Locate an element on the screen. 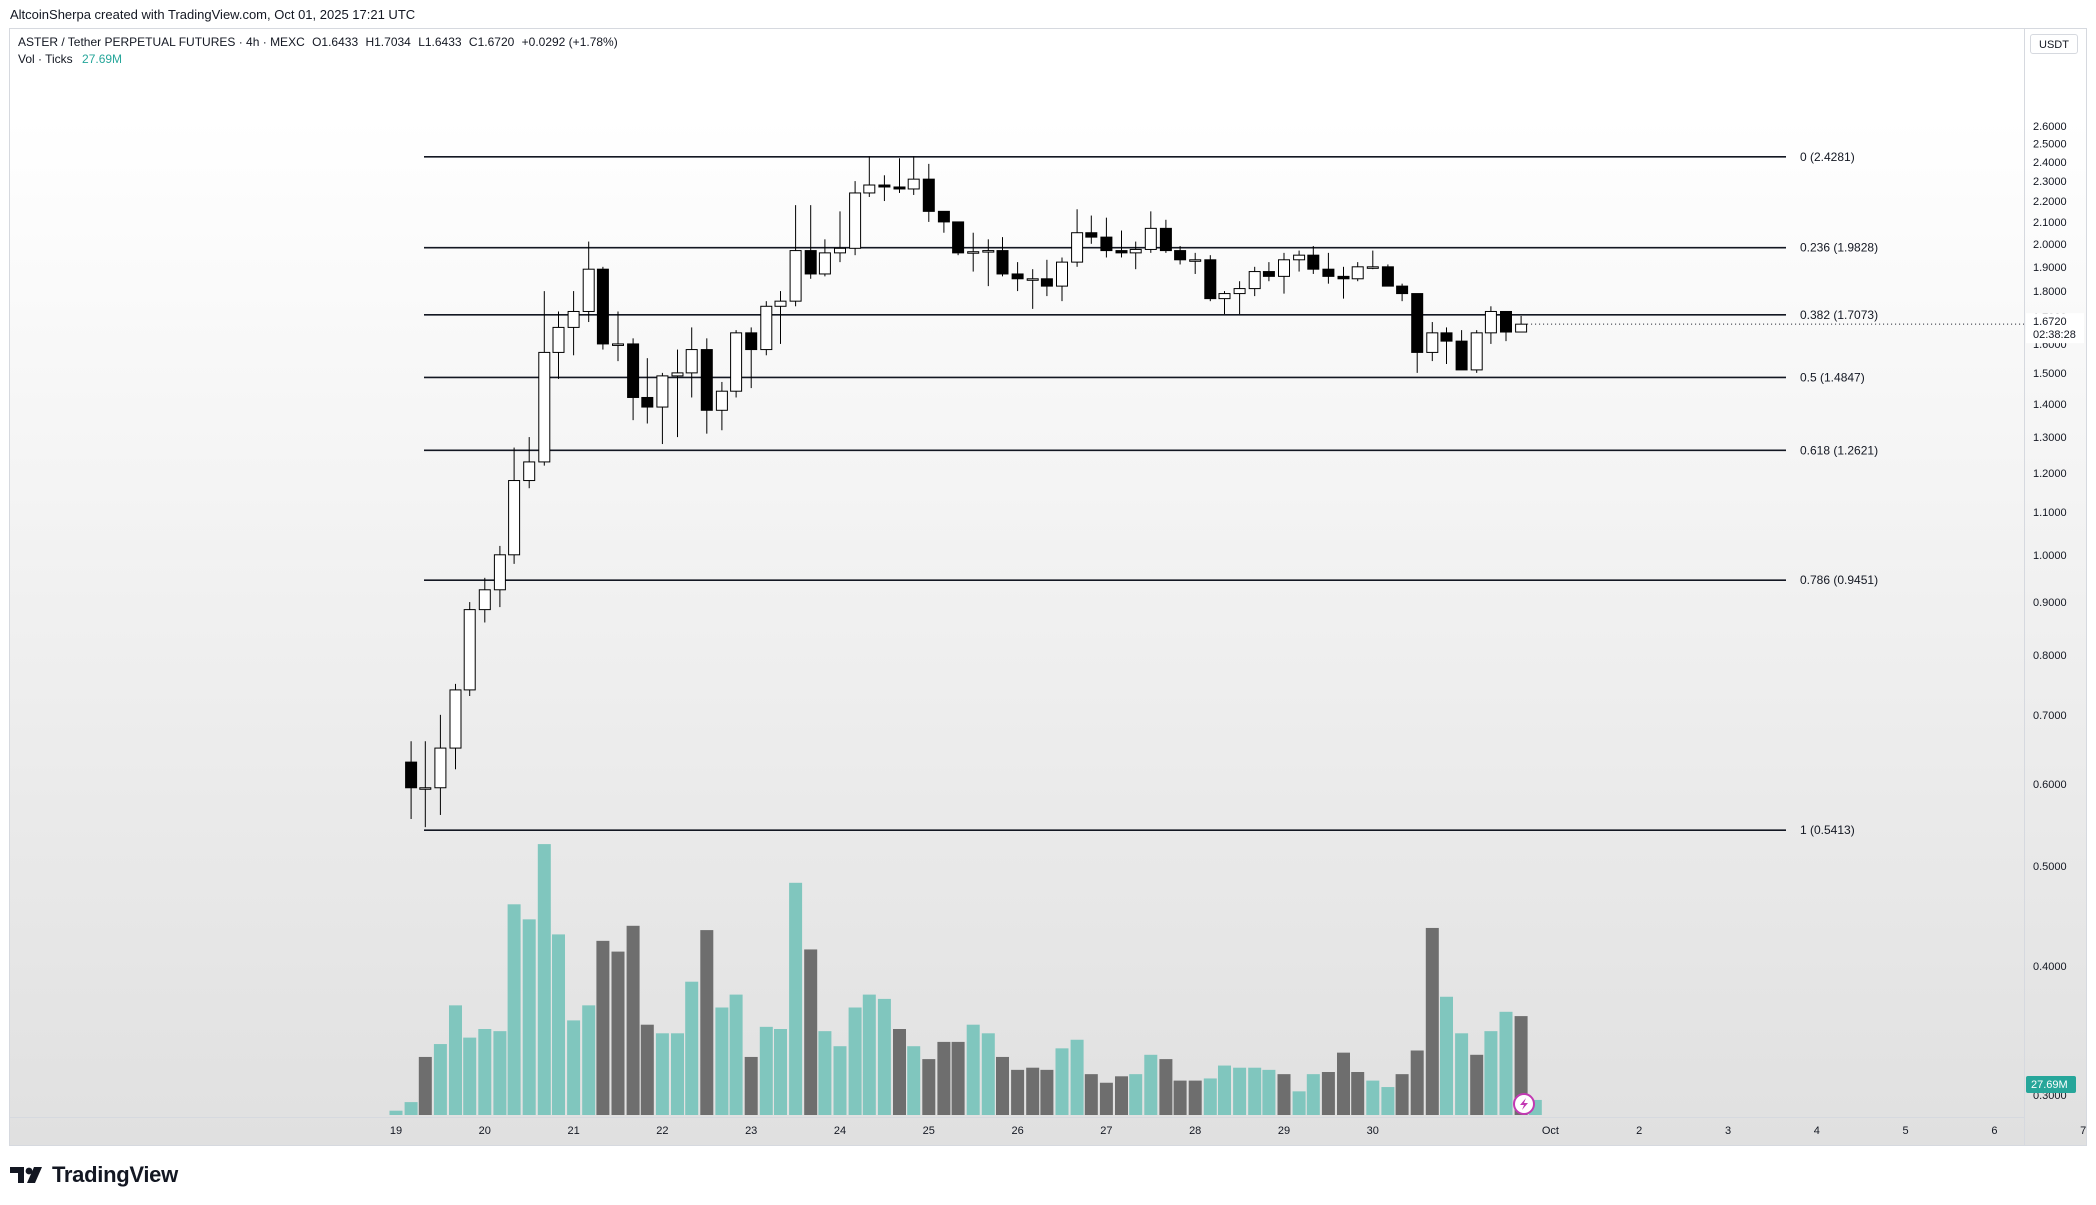 This screenshot has height=1205, width=2096. flash-icon is located at coordinates (1524, 1104).